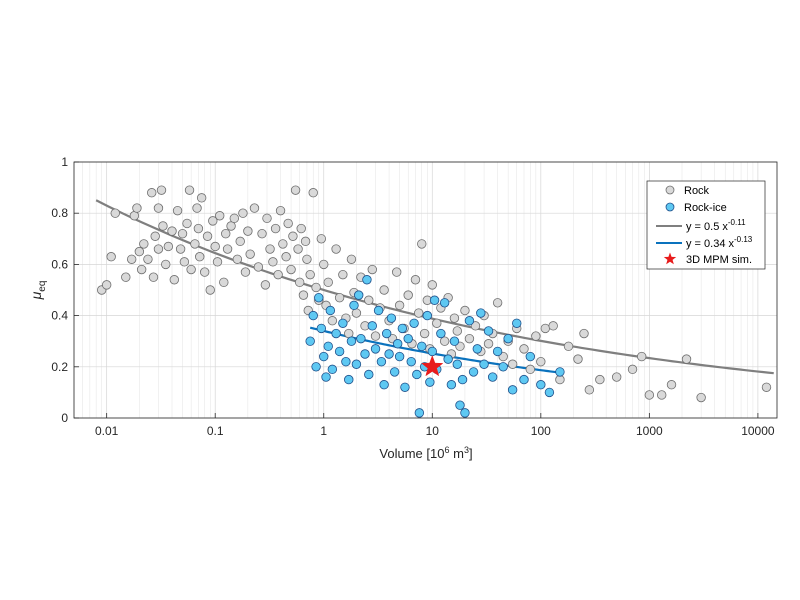 This screenshot has width=800, height=600. I want to click on legend-rockice-fit-label: y = 0.34 x-0.13, so click(719, 242).